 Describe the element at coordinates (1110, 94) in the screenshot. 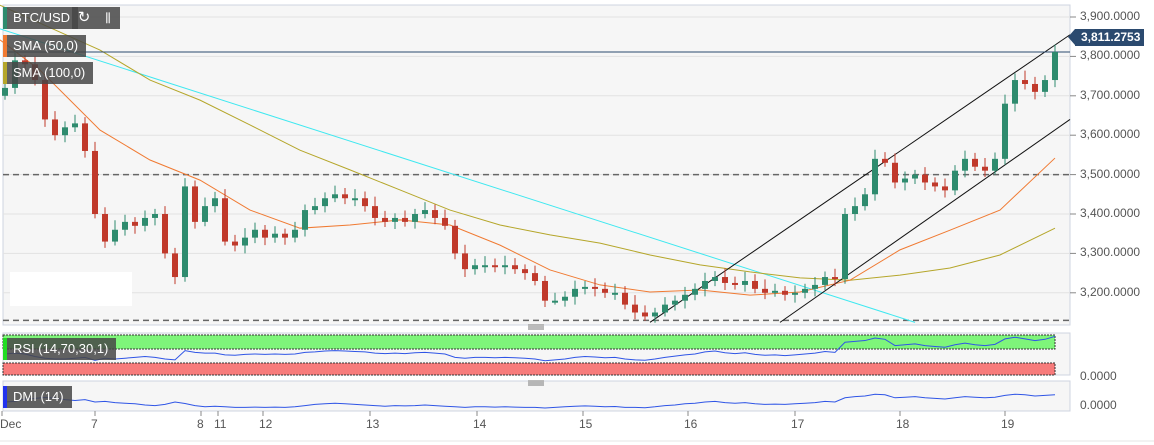

I see `price-axis-label: 3,700.0000` at that location.